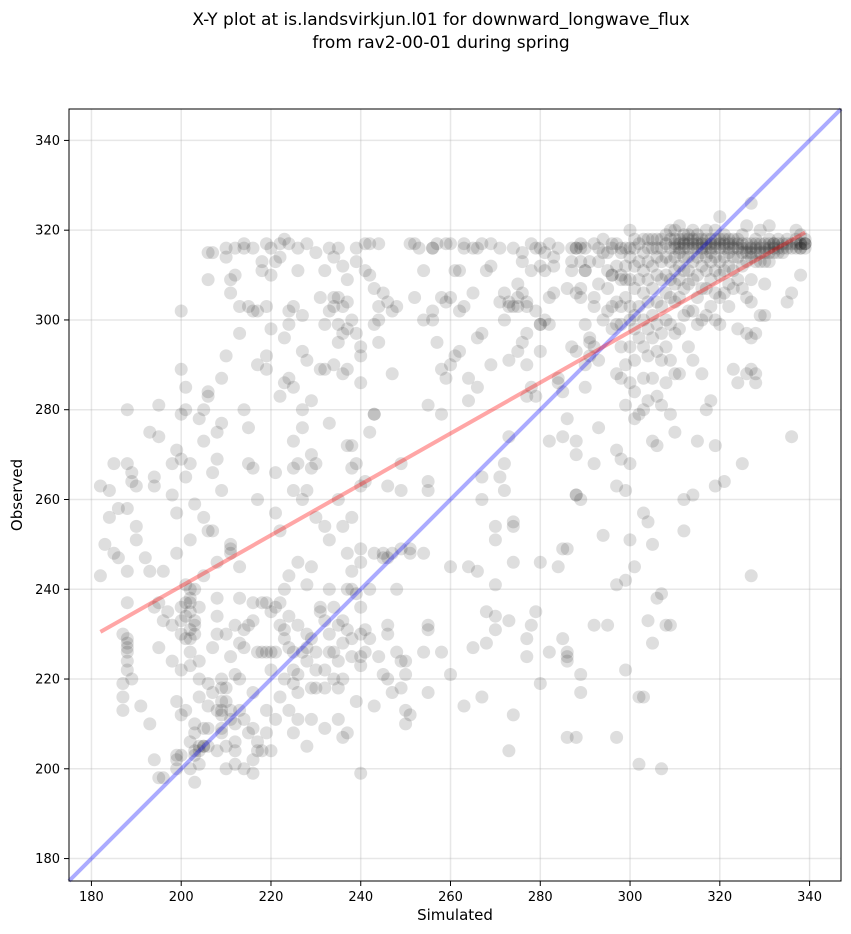  I want to click on y-axis-ticks: 180 200 220 240 260 280 300 320 340, so click(52, 500).